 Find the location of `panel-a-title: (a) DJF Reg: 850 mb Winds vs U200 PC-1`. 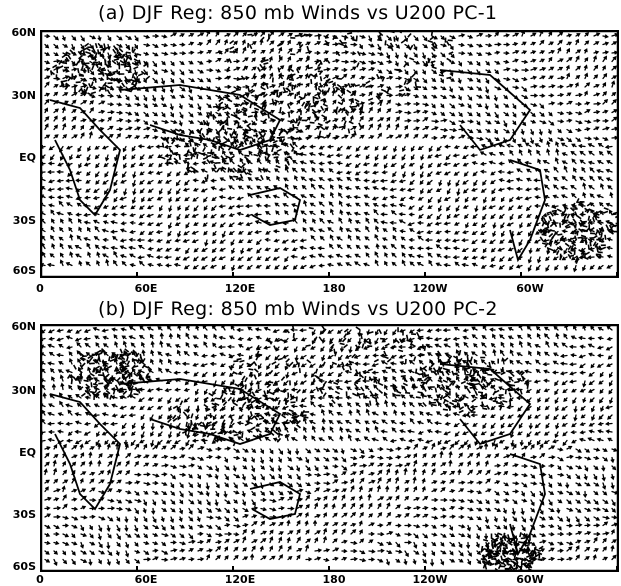

panel-a-title: (a) DJF Reg: 850 mb Winds vs U200 PC-1 is located at coordinates (297, 13).